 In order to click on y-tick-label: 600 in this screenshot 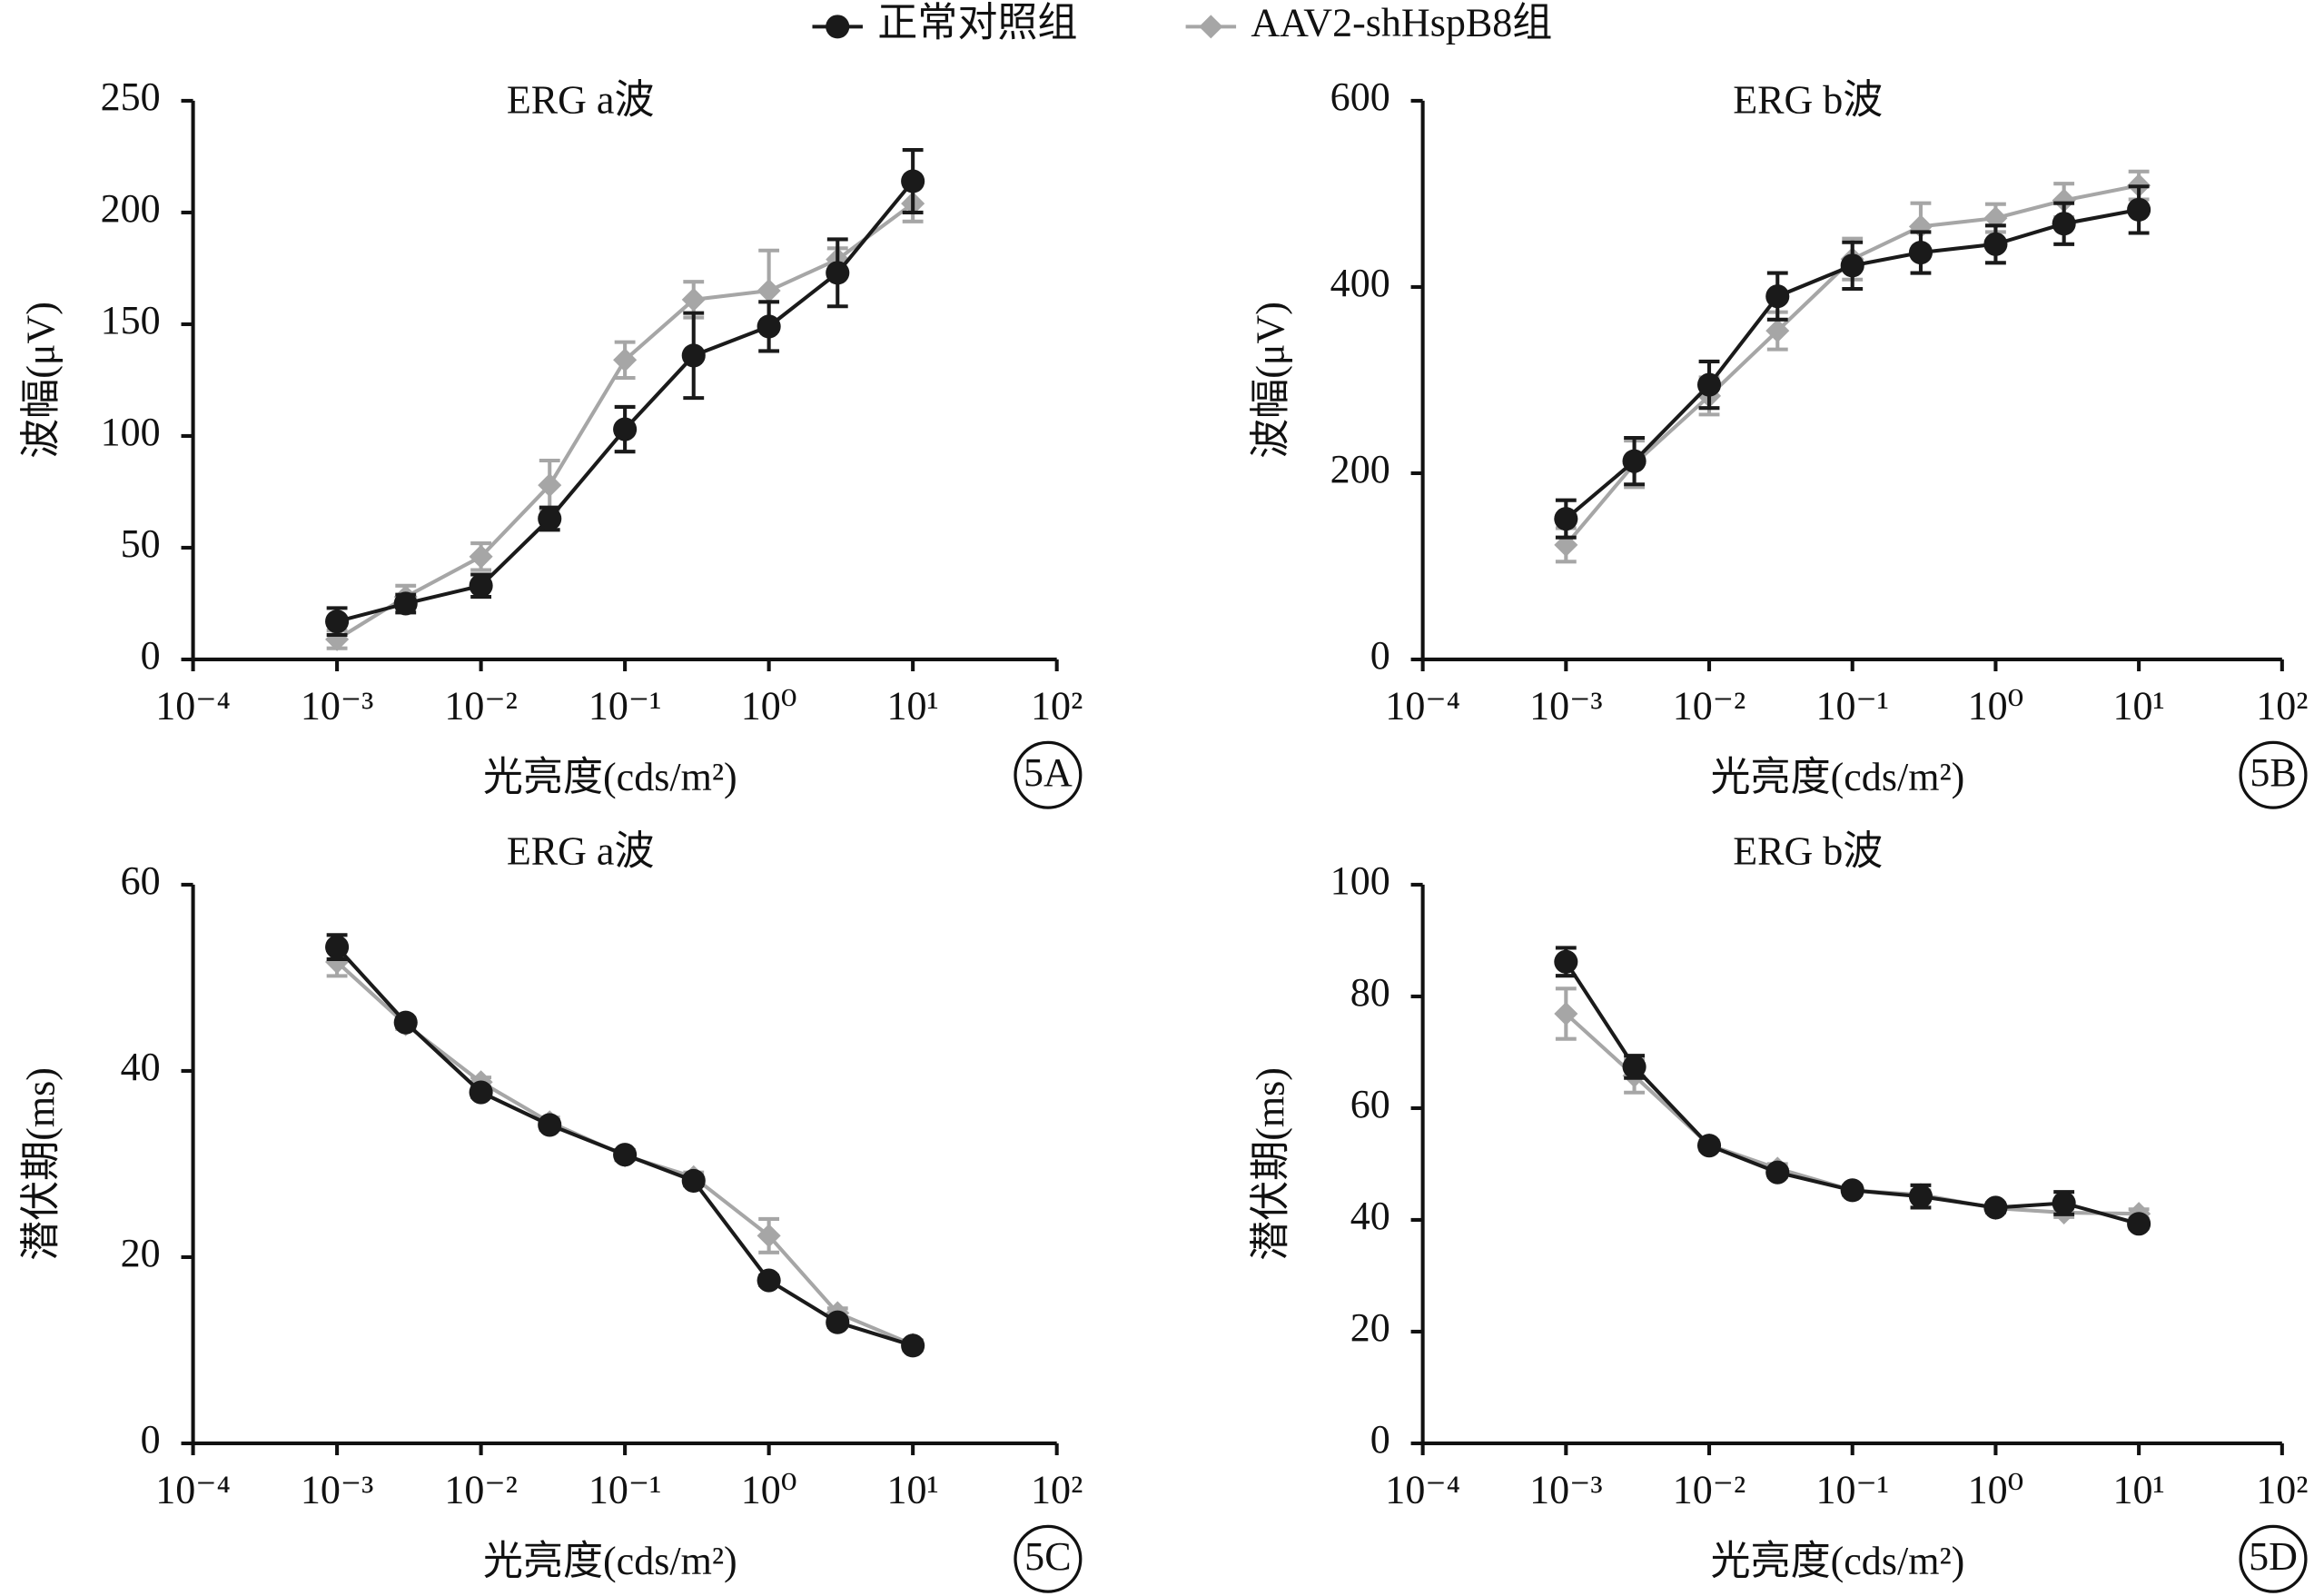, I will do `click(1360, 96)`.